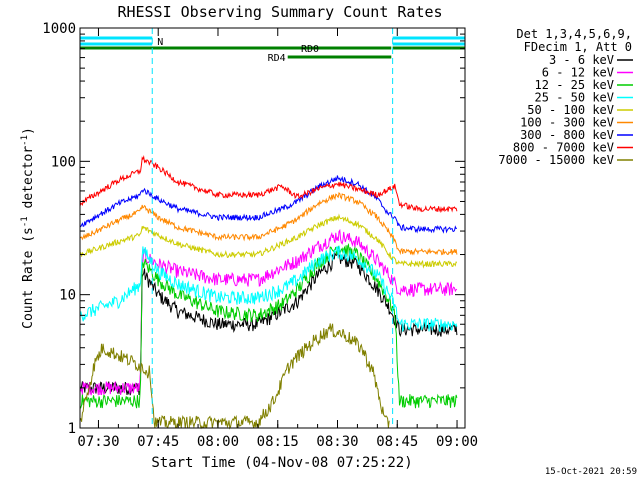  What do you see at coordinates (310, 49) in the screenshot?
I see `annotation-rd0-label: RD0` at bounding box center [310, 49].